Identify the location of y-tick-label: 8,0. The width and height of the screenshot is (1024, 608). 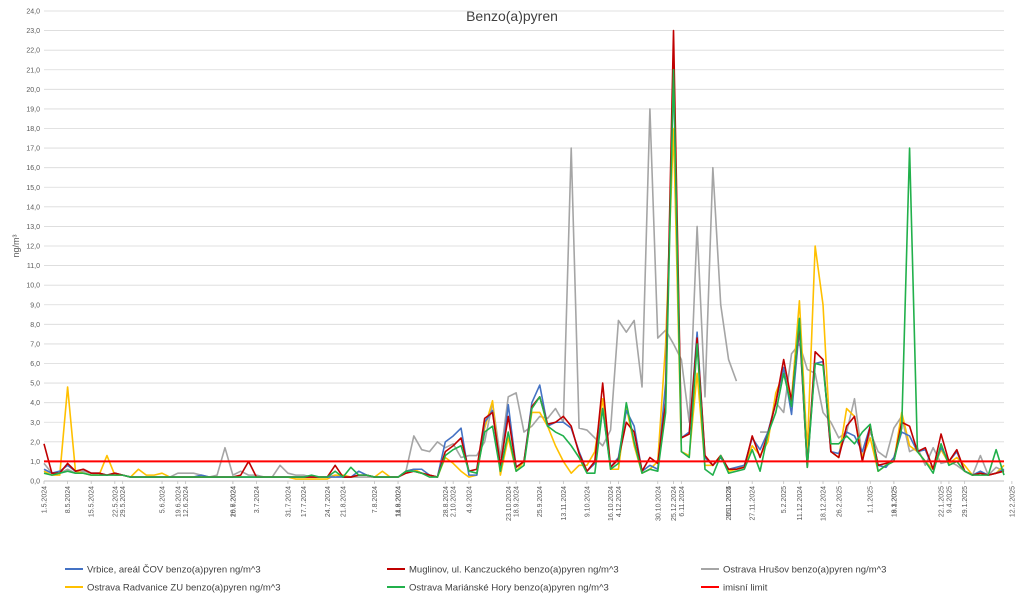
(35, 325).